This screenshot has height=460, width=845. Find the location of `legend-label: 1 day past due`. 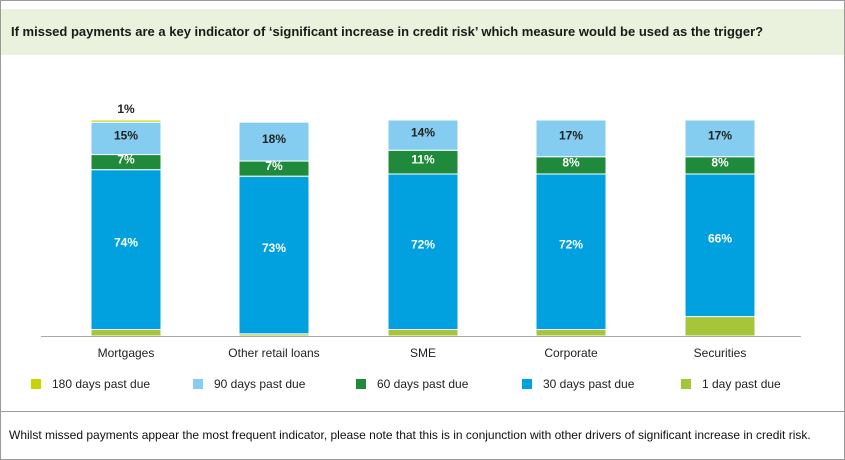

legend-label: 1 day past due is located at coordinates (741, 384).